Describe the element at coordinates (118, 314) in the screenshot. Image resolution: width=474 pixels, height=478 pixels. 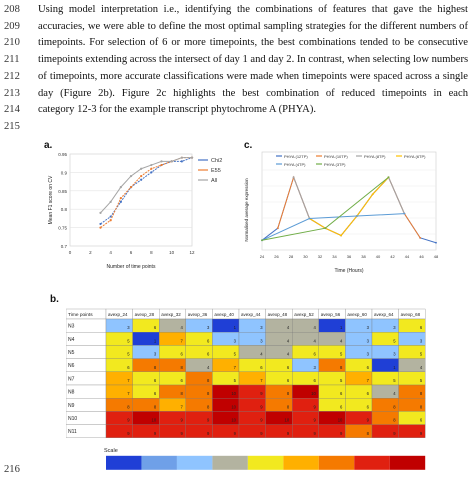
I see `column-header: avexp_24` at that location.